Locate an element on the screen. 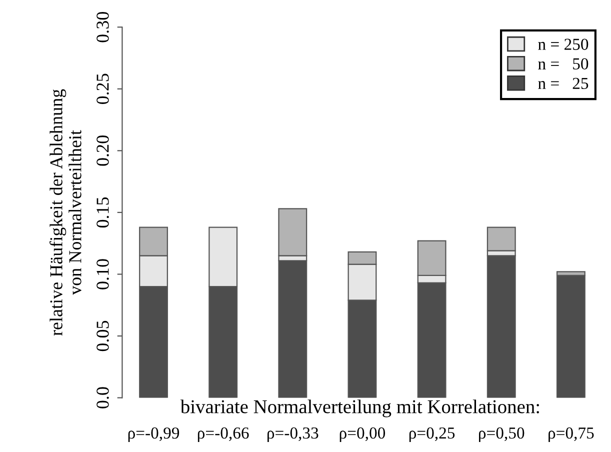  y-tick-label: 0.0 is located at coordinates (102, 397).